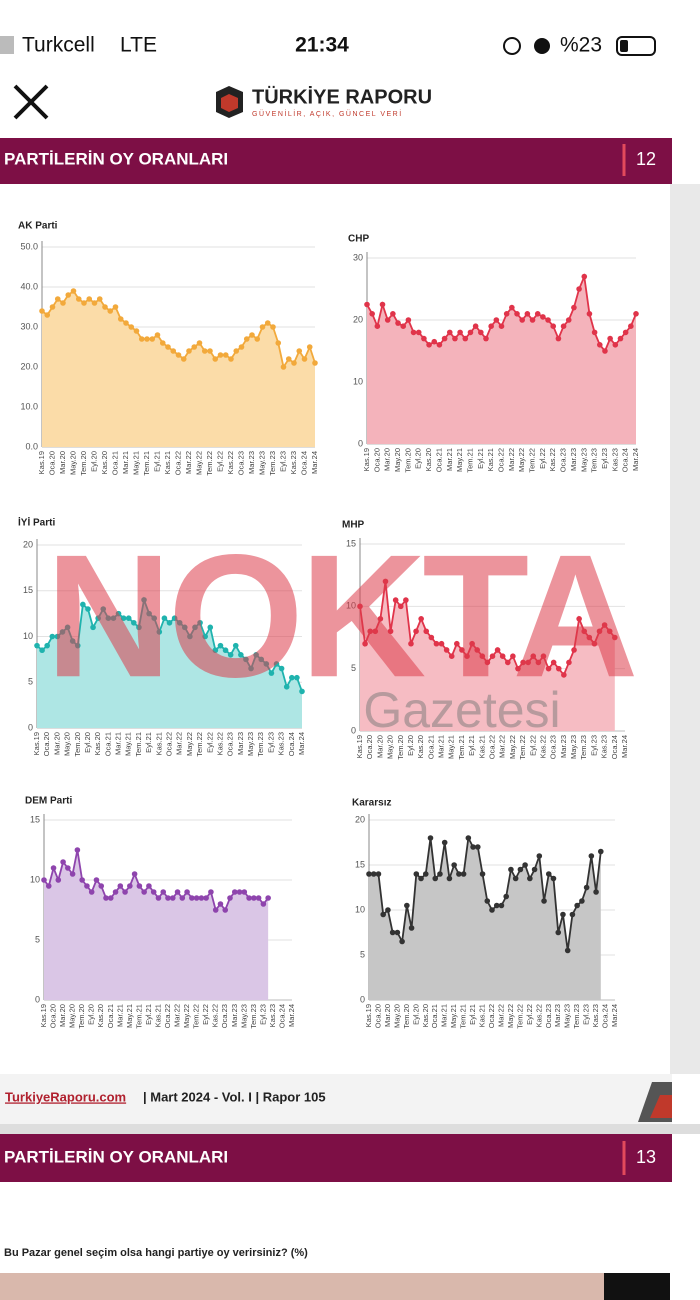 The height and width of the screenshot is (1300, 700). I want to click on image-strip-dark, so click(637, 1286).